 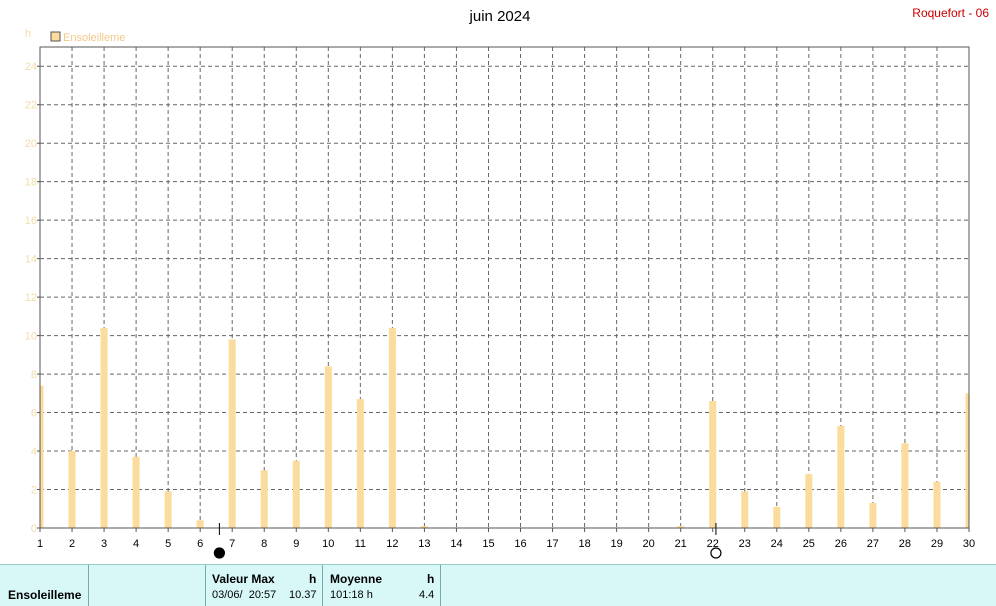 What do you see at coordinates (649, 544) in the screenshot?
I see `x-tick-label: 20` at bounding box center [649, 544].